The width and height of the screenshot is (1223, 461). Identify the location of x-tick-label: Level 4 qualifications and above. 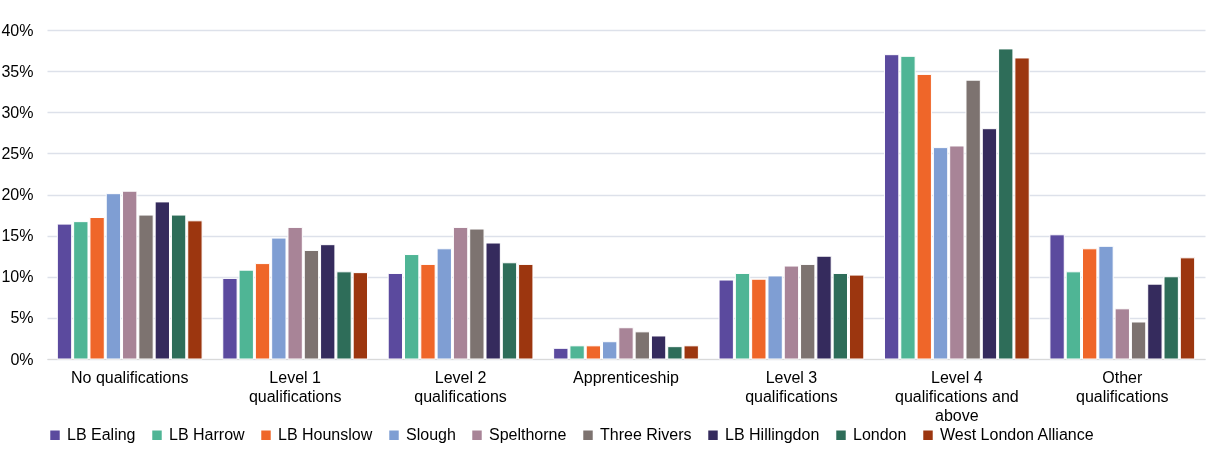
(957, 396).